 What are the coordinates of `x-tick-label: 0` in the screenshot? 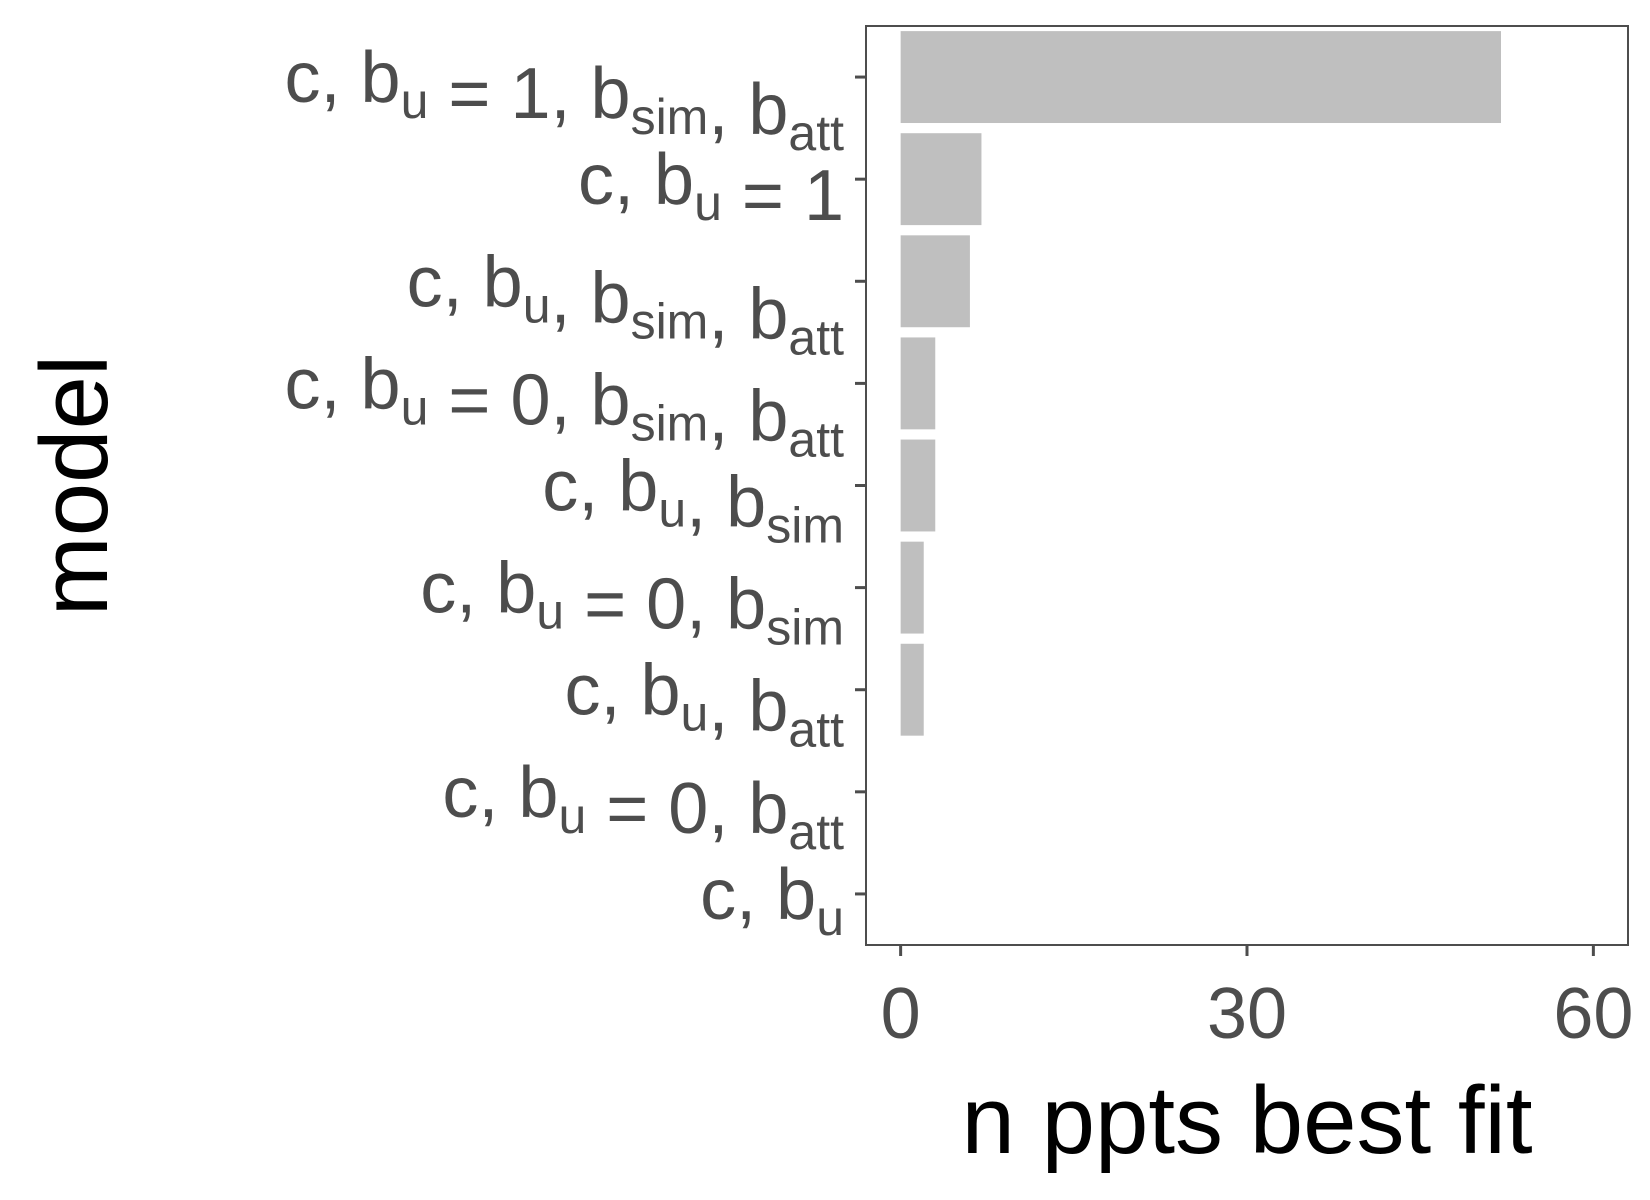 It's located at (901, 1014).